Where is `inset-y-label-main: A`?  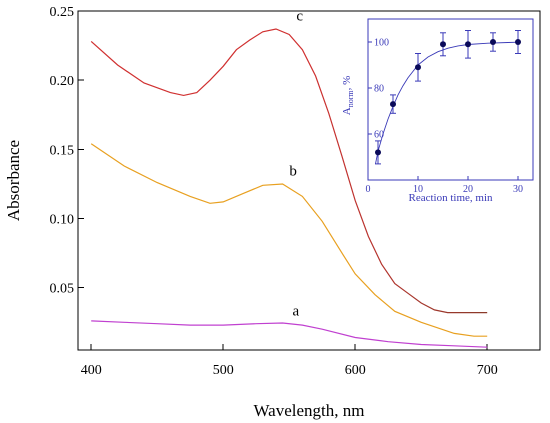 inset-y-label-main: A is located at coordinates (347, 111).